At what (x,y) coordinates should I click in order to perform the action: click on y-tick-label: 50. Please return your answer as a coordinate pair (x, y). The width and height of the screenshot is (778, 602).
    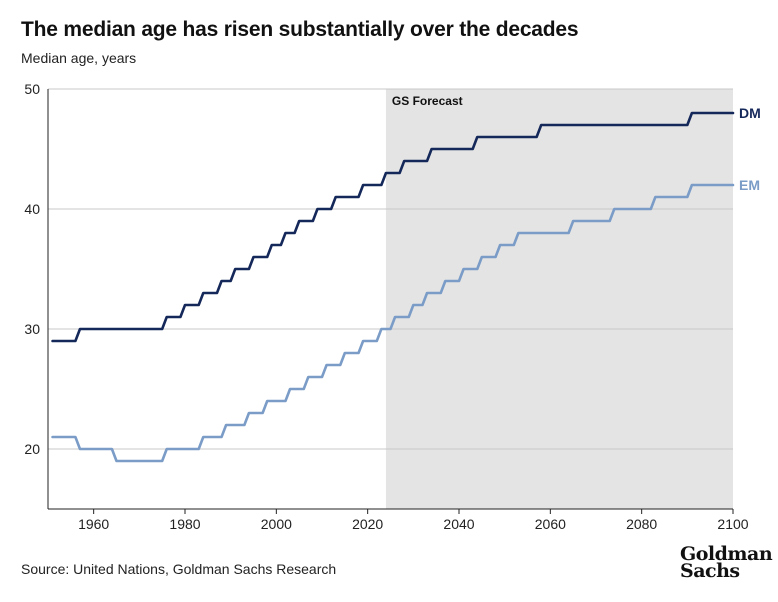
    Looking at the image, I should click on (32, 89).